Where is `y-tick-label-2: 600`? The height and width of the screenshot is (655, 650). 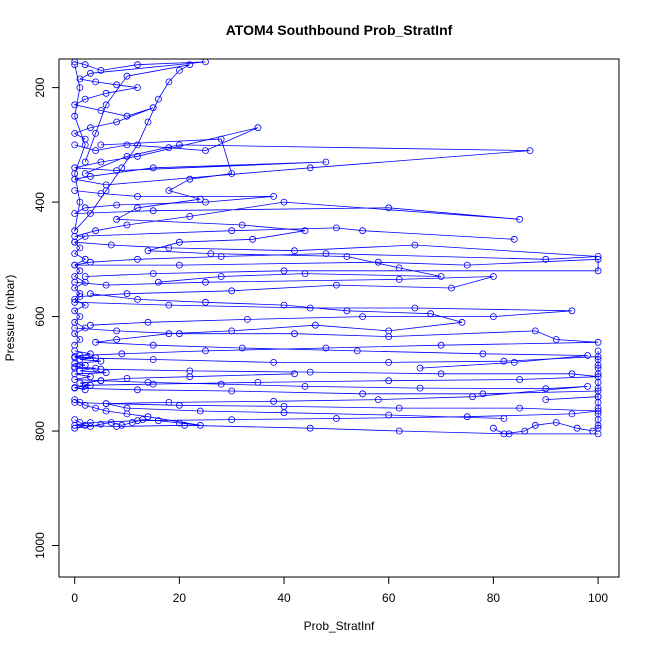 y-tick-label-2: 600 is located at coordinates (40, 316).